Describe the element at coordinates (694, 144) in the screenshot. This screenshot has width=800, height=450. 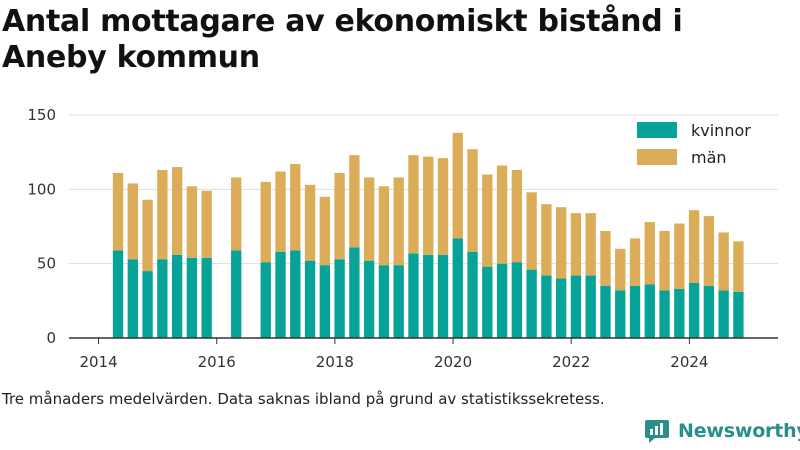
I see `legend: kvinnor män` at that location.